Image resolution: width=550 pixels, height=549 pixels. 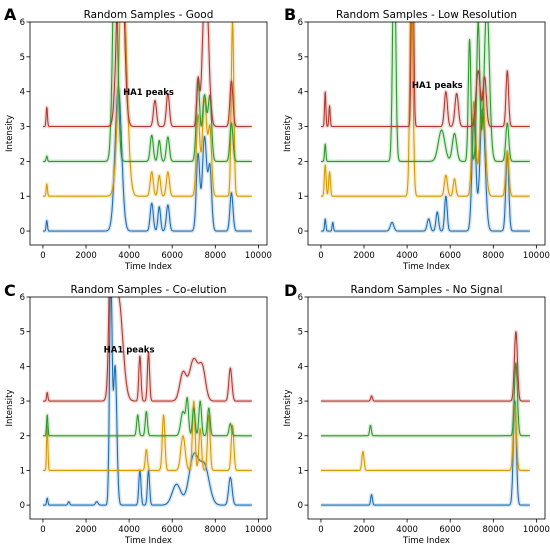 I want to click on panel-letter: D, so click(x=290, y=290).